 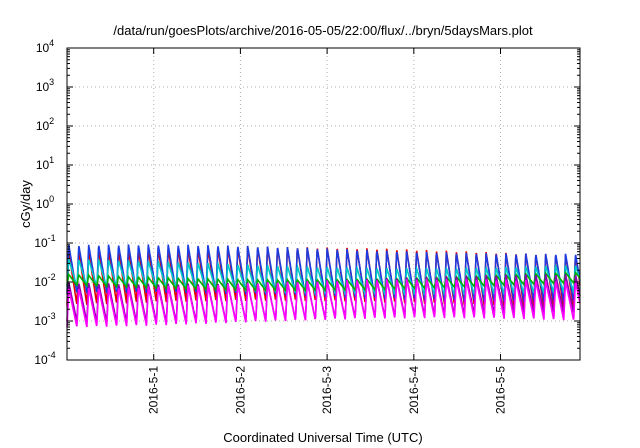 What do you see at coordinates (327, 390) in the screenshot?
I see `x-tick-label: 2016-5-3` at bounding box center [327, 390].